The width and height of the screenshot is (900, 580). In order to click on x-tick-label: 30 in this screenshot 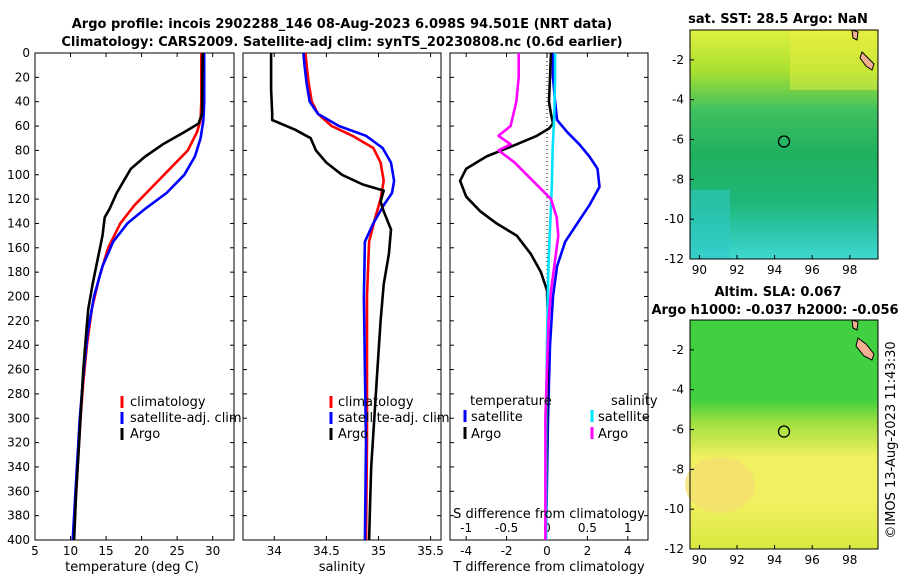, I will do `click(212, 551)`.